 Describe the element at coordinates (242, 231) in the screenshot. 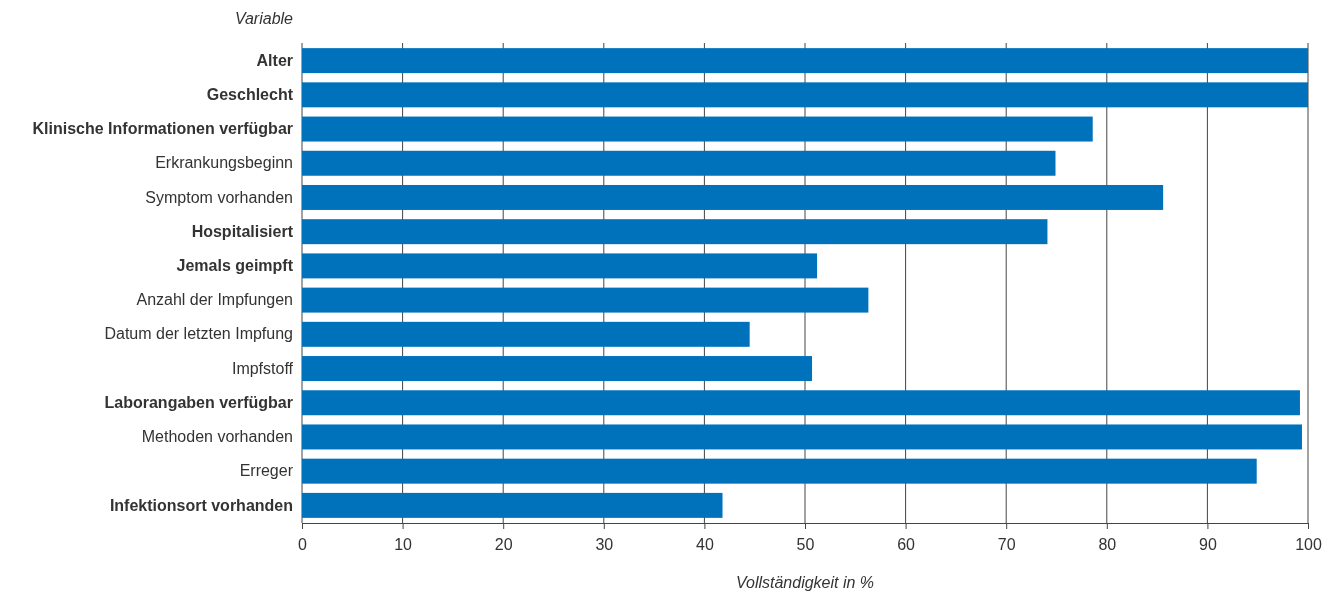

I see `y-tick-label: Hospitalisiert` at that location.